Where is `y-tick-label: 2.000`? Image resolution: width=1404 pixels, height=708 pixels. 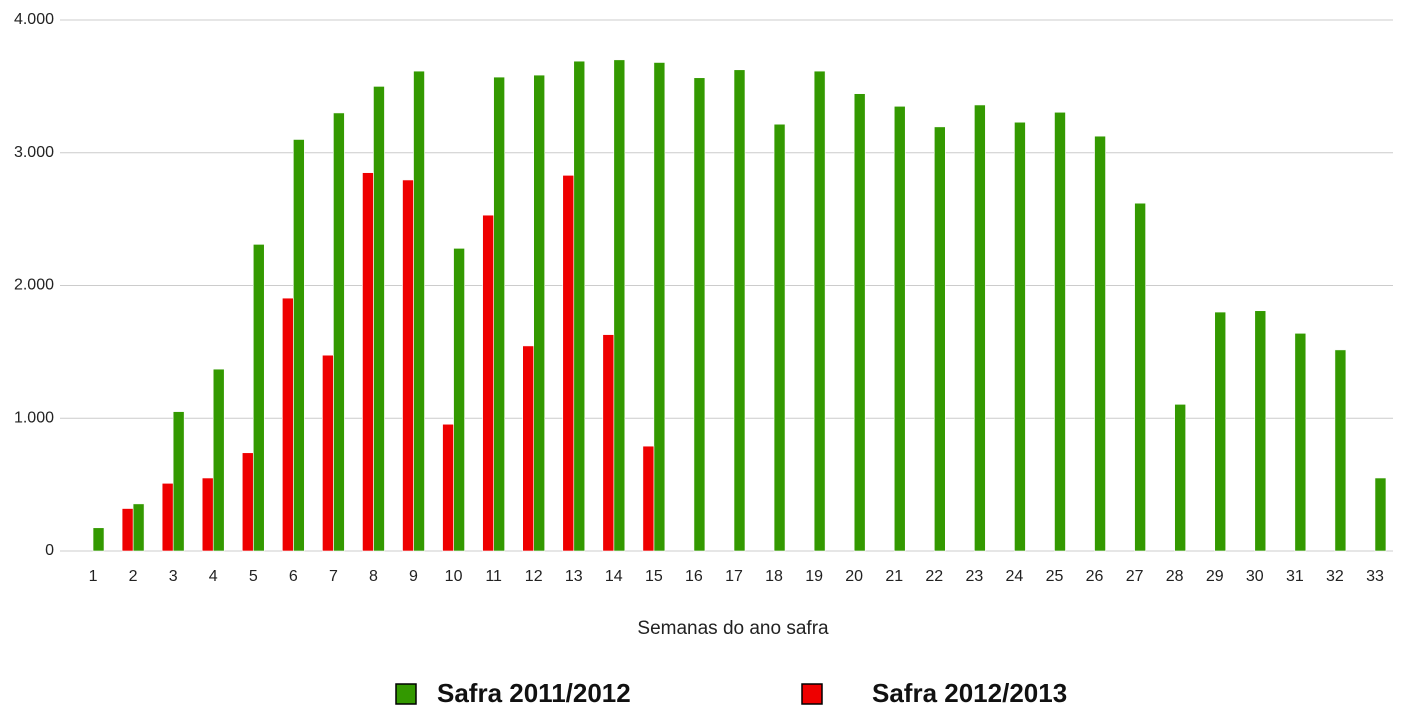 y-tick-label: 2.000 is located at coordinates (34, 285).